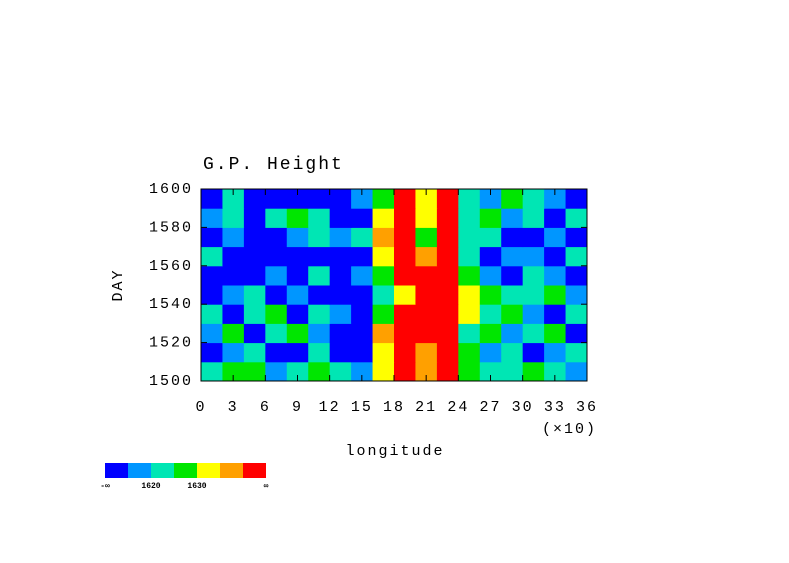 This screenshot has height=563, width=789. I want to click on x-tick-label: 9, so click(297, 407).